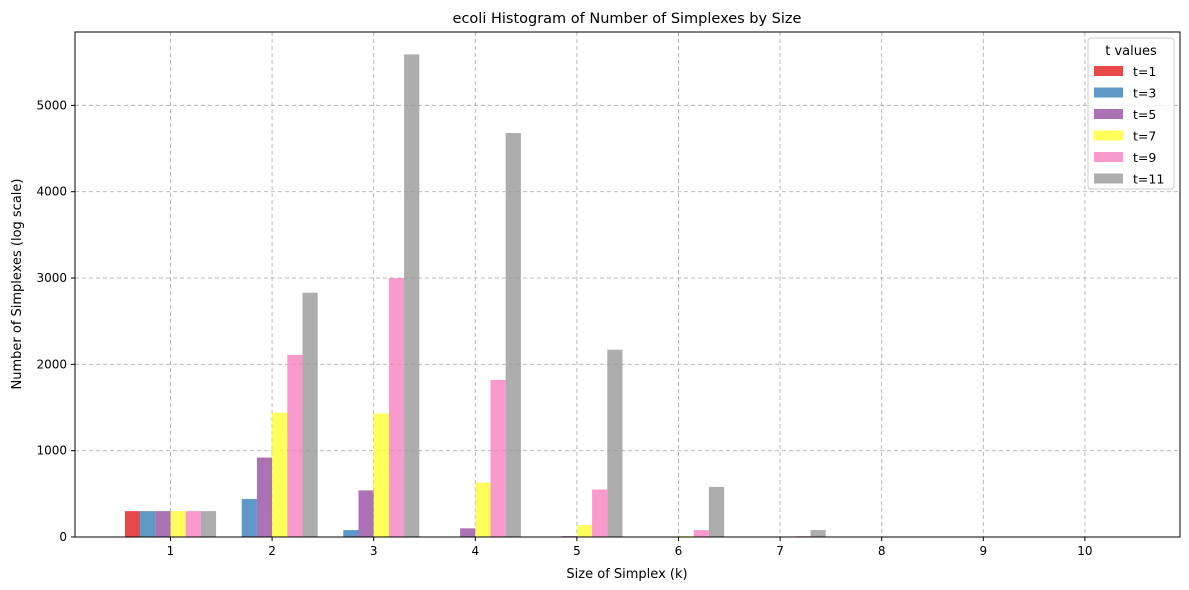 The width and height of the screenshot is (1189, 590). Describe the element at coordinates (51, 278) in the screenshot. I see `y-tick-label: 3000` at that location.